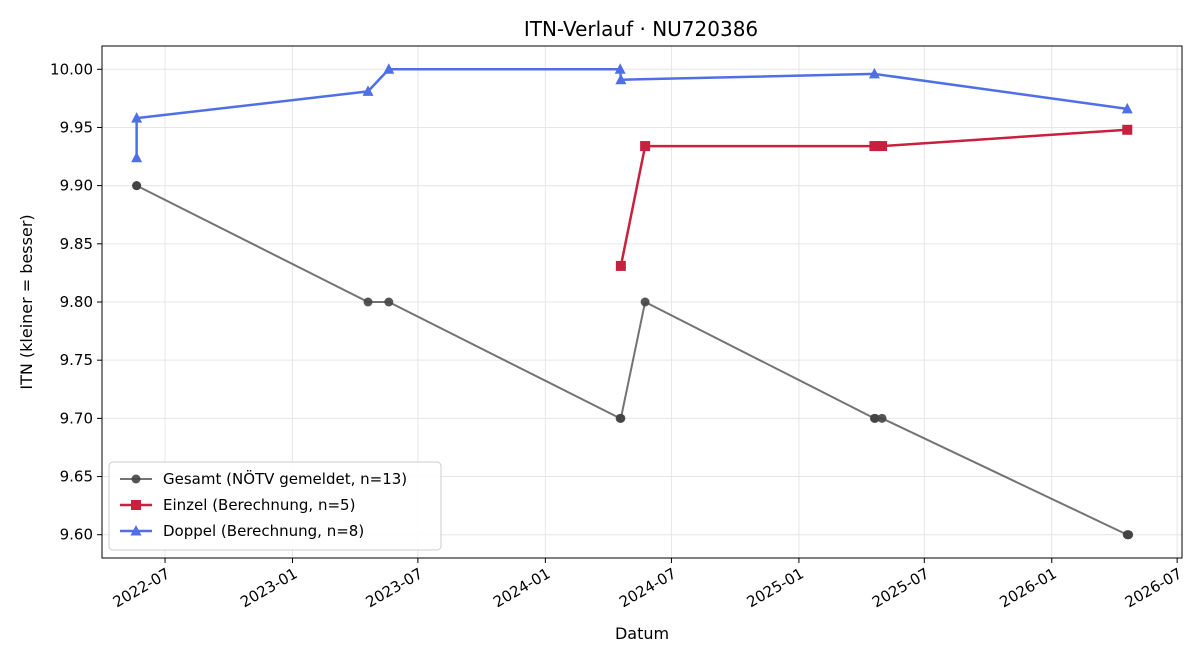 This screenshot has width=1200, height=660. Describe the element at coordinates (71, 69) in the screenshot. I see `y-tick-label: 10.00` at that location.